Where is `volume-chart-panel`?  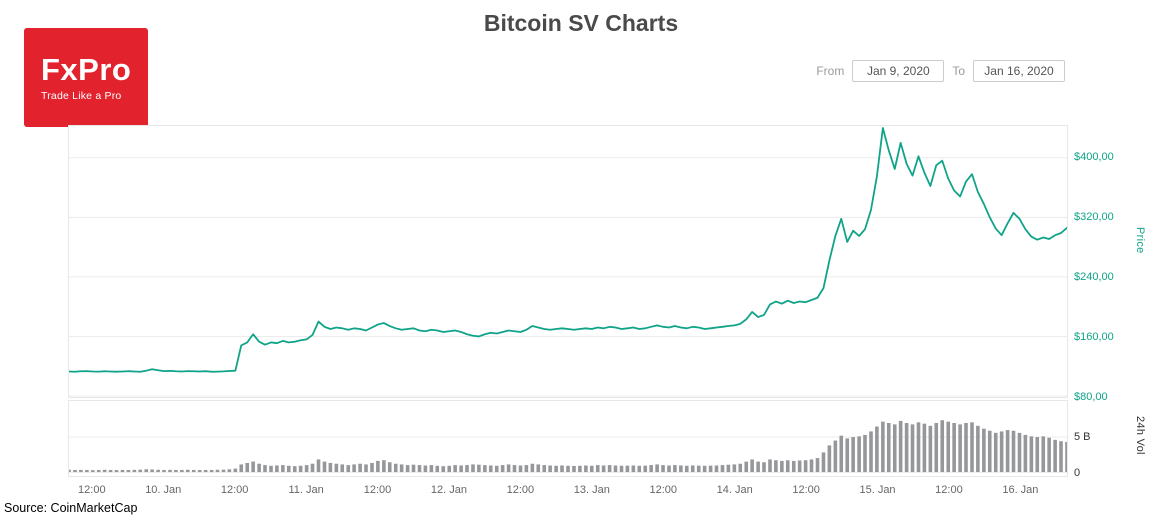 volume-chart-panel is located at coordinates (568, 438).